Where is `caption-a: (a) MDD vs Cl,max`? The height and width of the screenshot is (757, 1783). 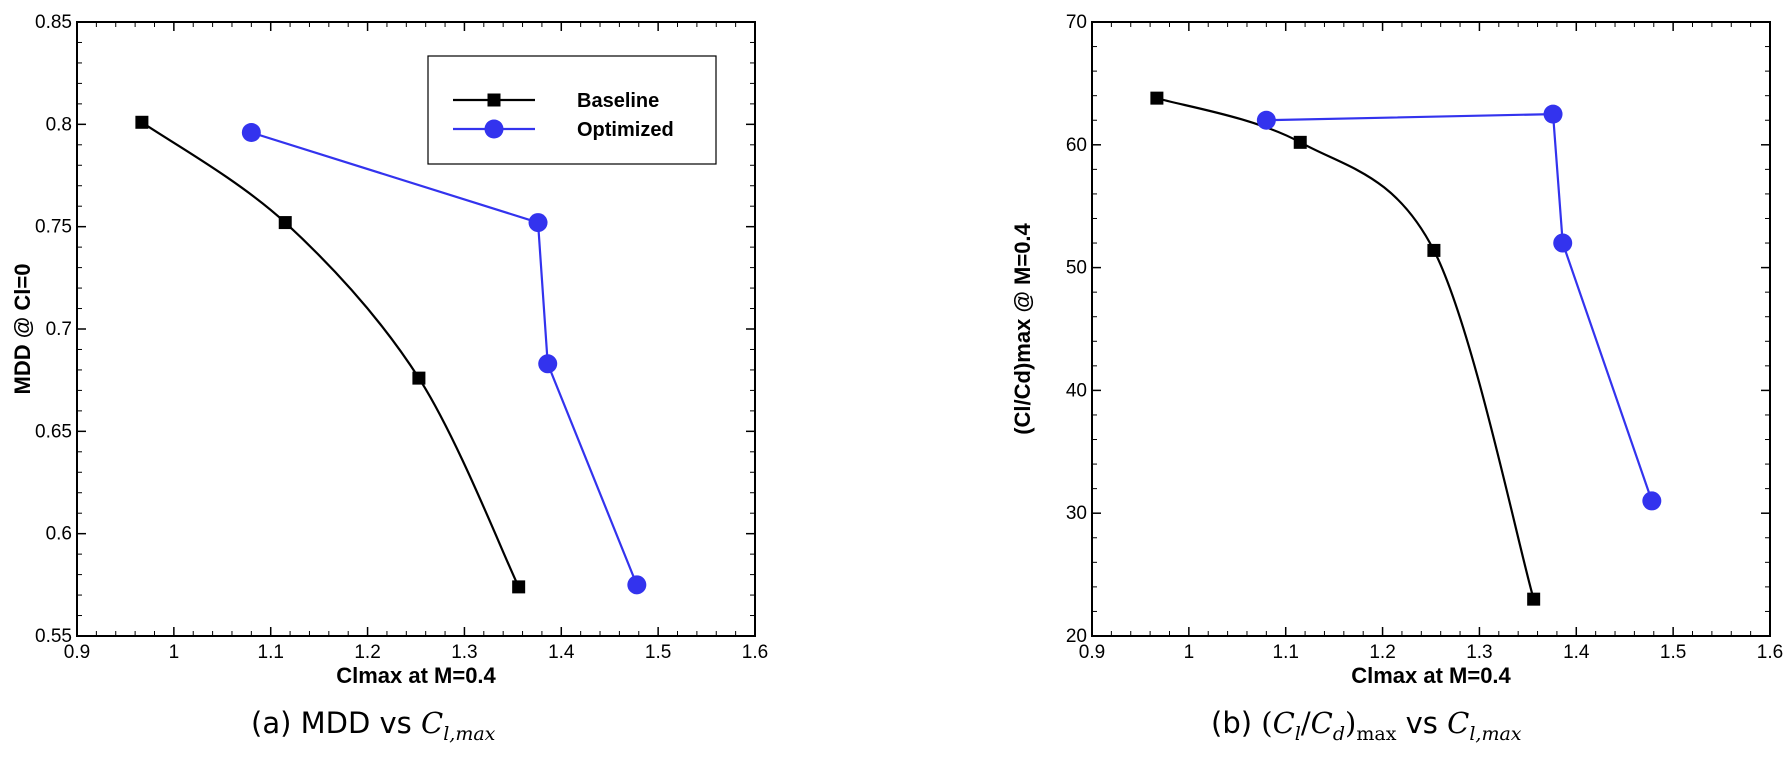 caption-a: (a) MDD vs Cl,max is located at coordinates (373, 725).